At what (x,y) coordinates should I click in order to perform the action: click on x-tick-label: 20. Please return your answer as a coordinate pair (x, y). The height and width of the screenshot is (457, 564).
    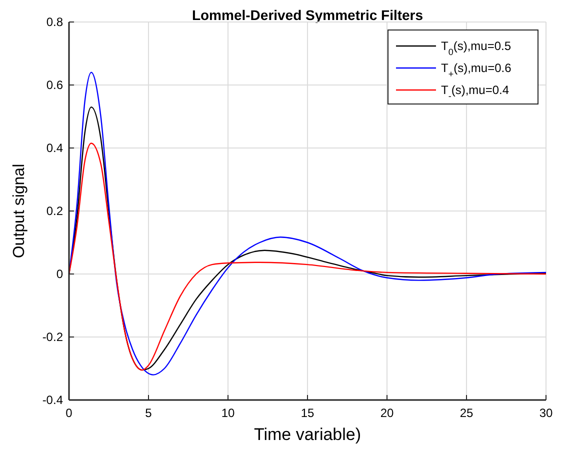
    Looking at the image, I should click on (387, 413).